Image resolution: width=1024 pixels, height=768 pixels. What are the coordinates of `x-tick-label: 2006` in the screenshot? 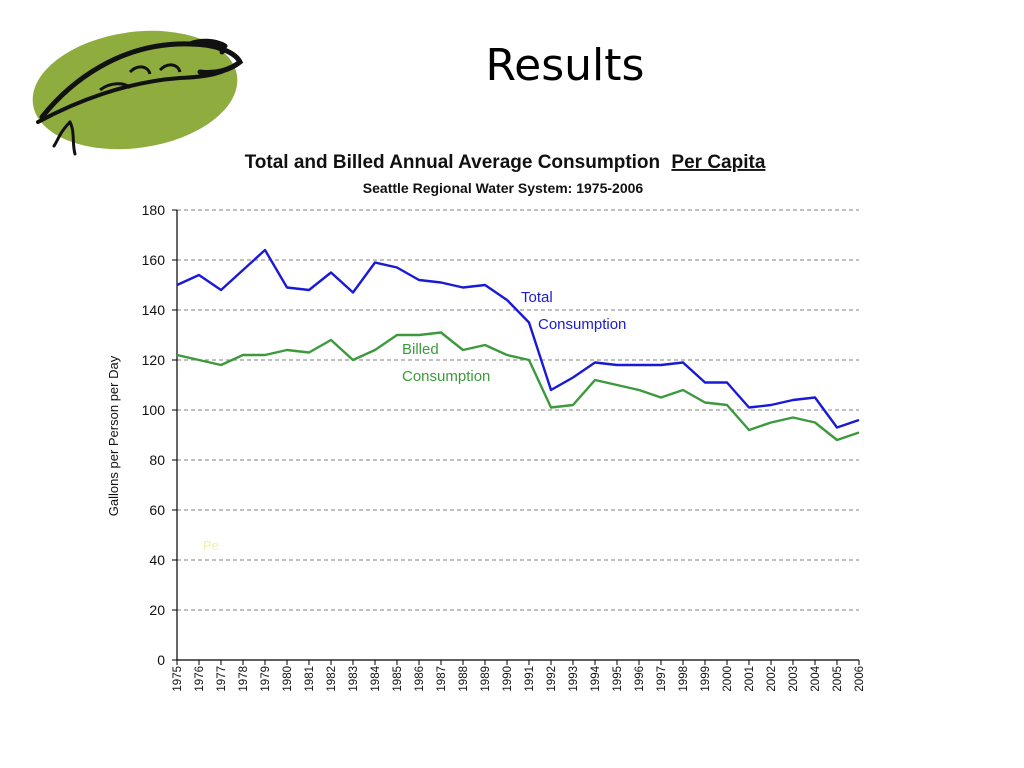 It's located at (860, 679).